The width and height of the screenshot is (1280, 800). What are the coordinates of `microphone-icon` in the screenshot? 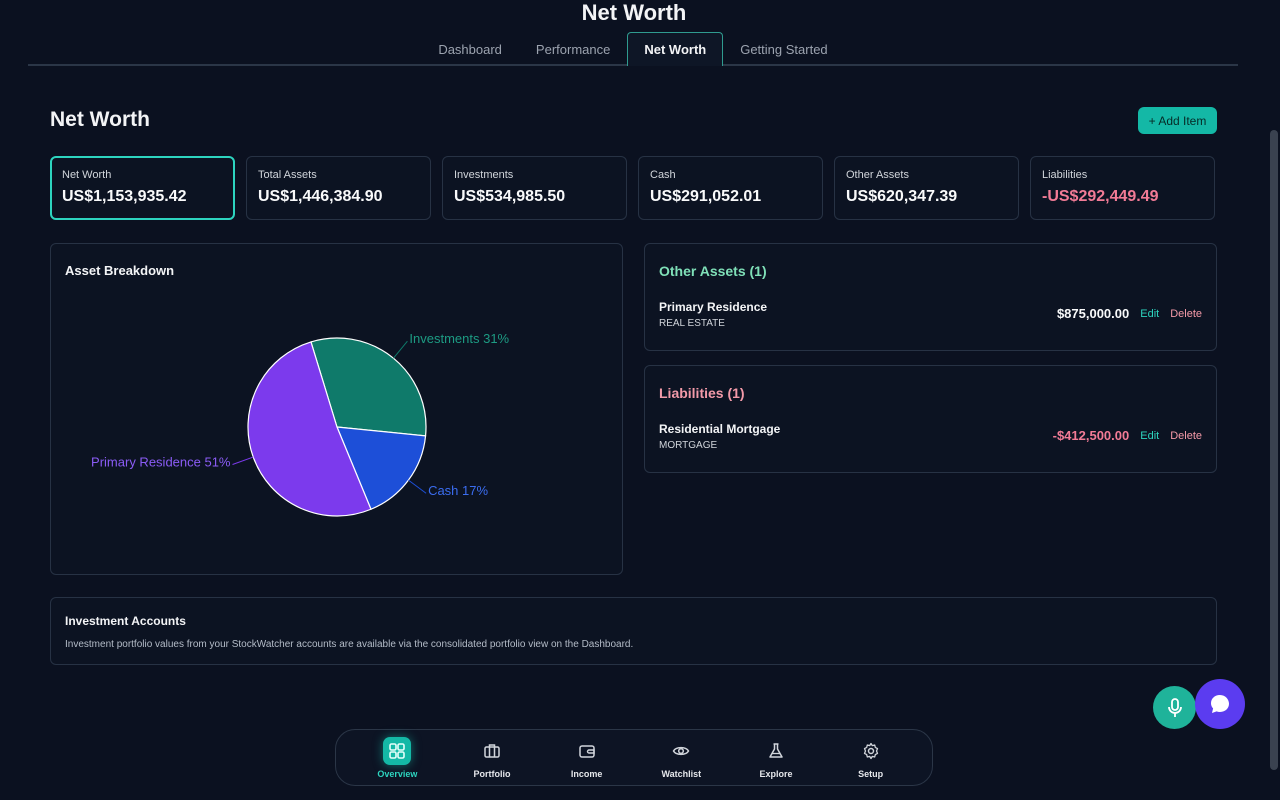 It's located at (1174, 707).